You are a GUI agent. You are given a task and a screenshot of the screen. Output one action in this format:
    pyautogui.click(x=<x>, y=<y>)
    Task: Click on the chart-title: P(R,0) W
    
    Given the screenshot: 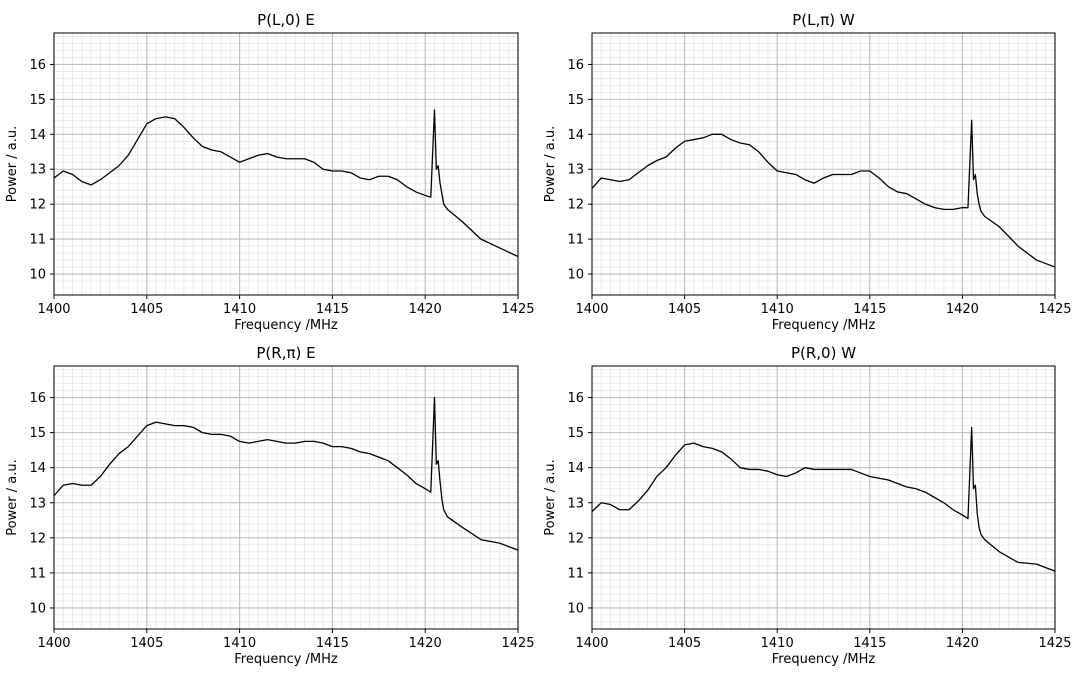 What is the action you would take?
    pyautogui.click(x=823, y=353)
    